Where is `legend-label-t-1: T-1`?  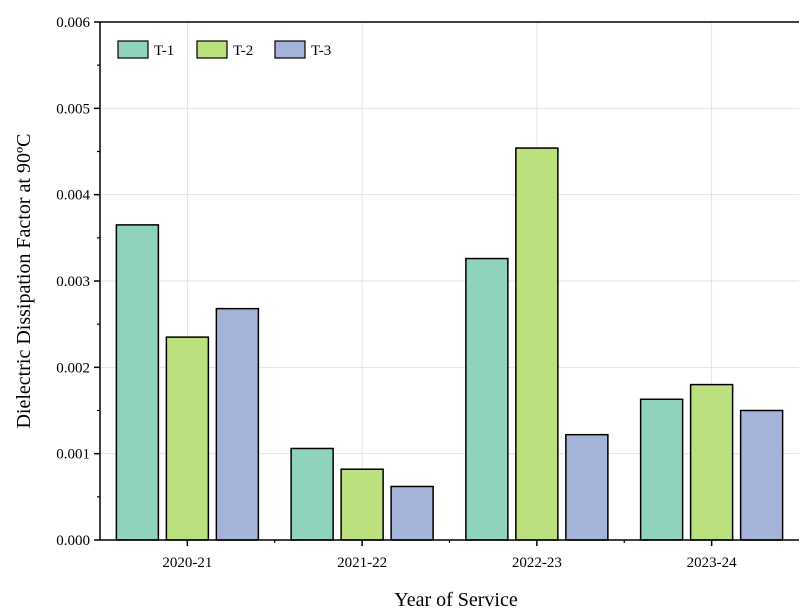 legend-label-t-1: T-1 is located at coordinates (164, 51).